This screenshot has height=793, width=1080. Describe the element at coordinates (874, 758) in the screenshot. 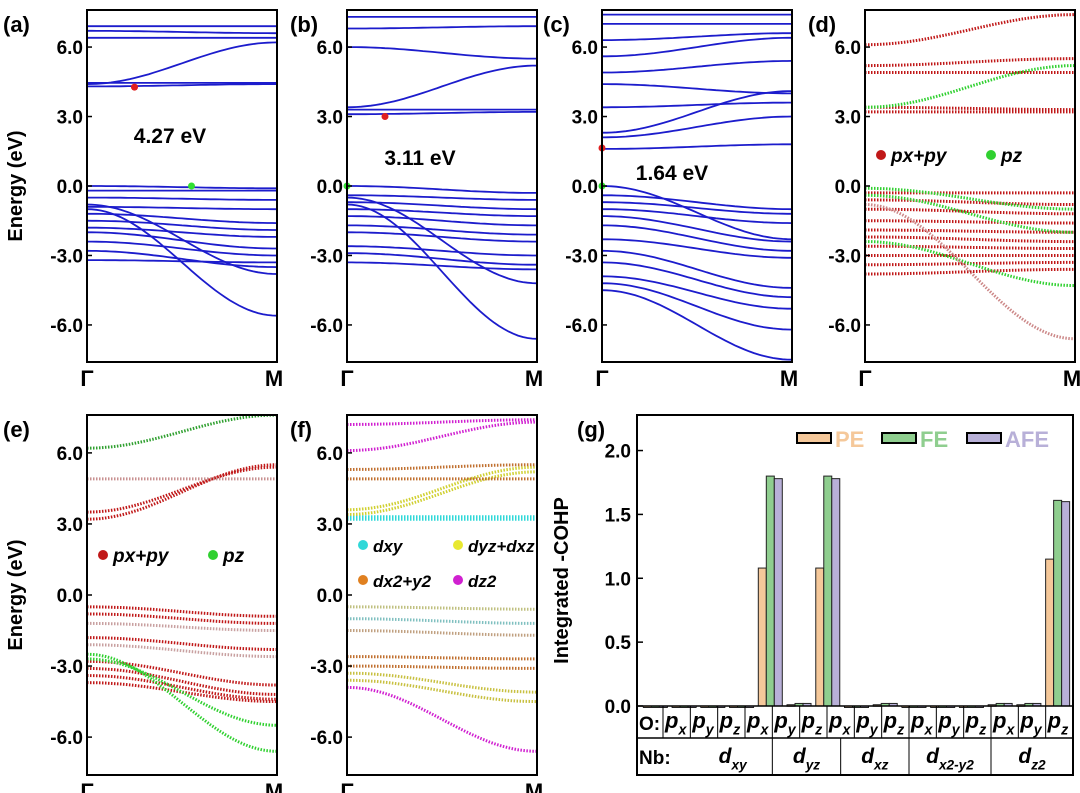

I see `nb-orbital-label: dxz` at that location.